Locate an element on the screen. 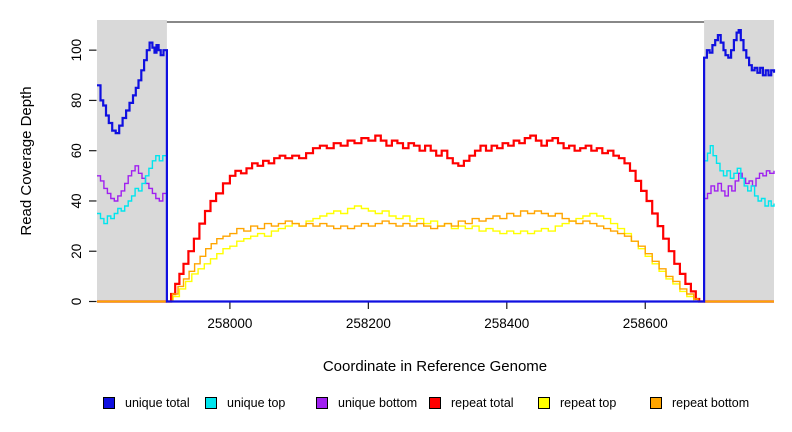 Image resolution: width=792 pixels, height=432 pixels. legend-label: unique bottom is located at coordinates (378, 403).